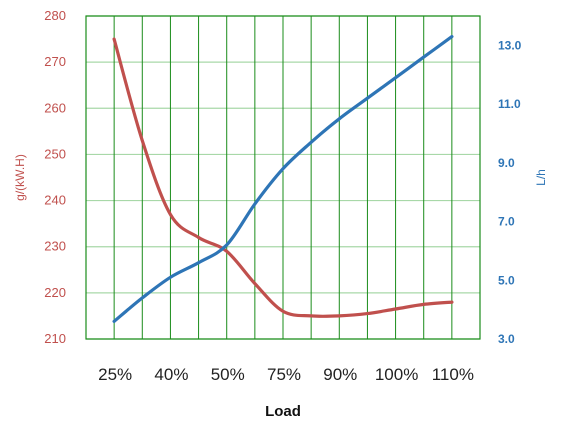 Image resolution: width=565 pixels, height=423 pixels. I want to click on x-tick-label: 90%, so click(340, 374).